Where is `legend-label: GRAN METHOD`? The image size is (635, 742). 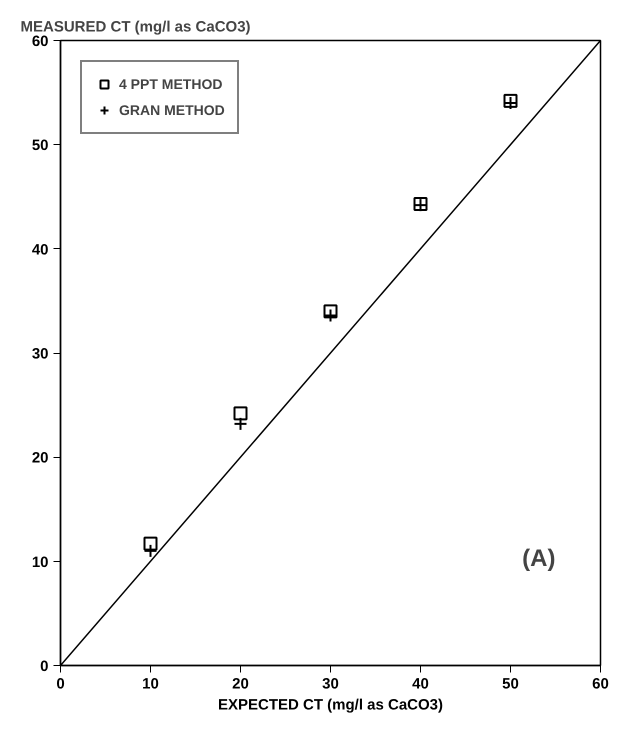
legend-label: GRAN METHOD is located at coordinates (172, 110).